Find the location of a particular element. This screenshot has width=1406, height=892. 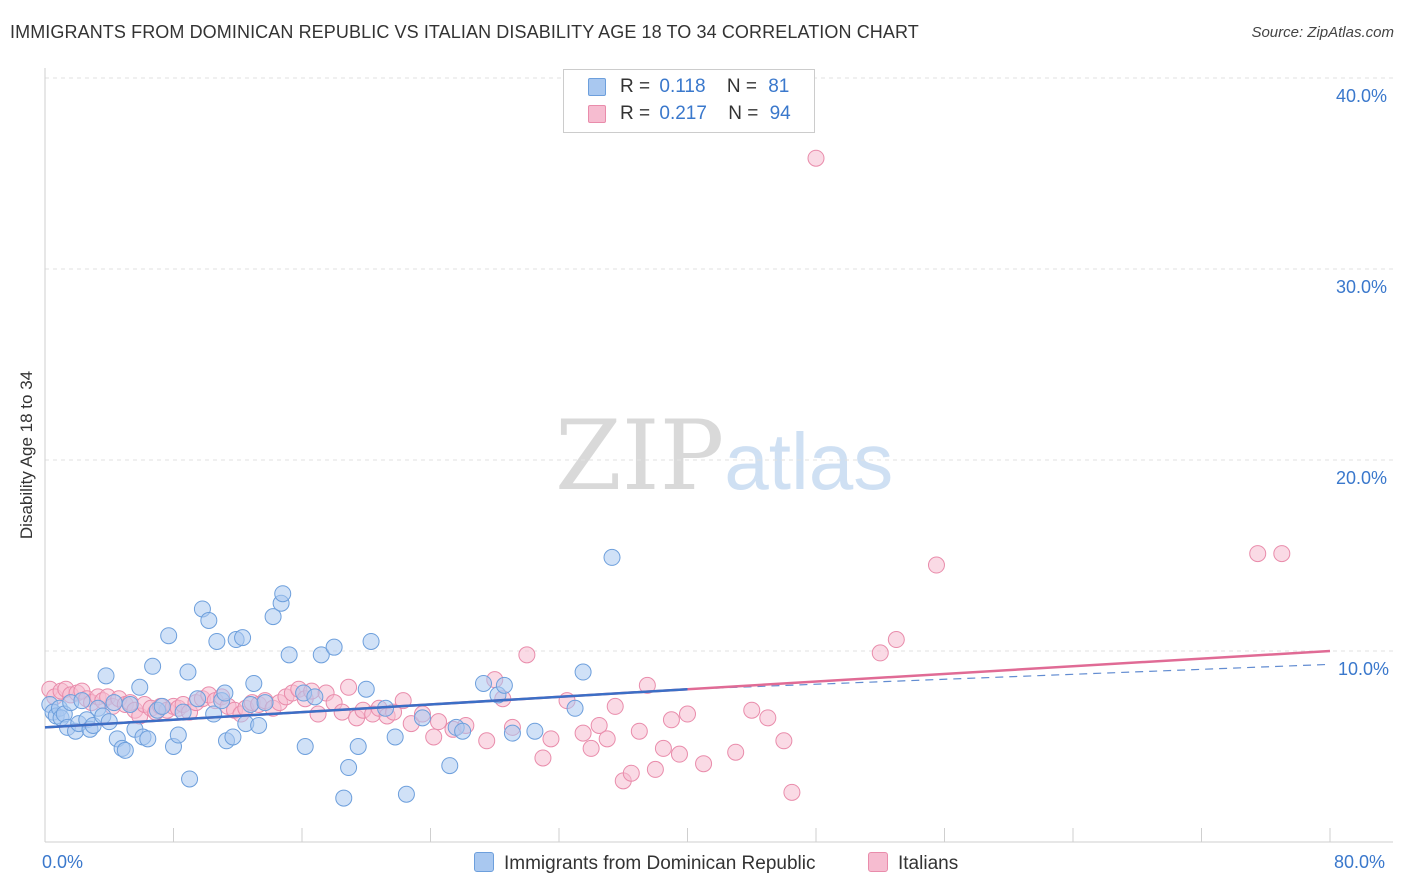

r-label: R = is located at coordinates (635, 113).